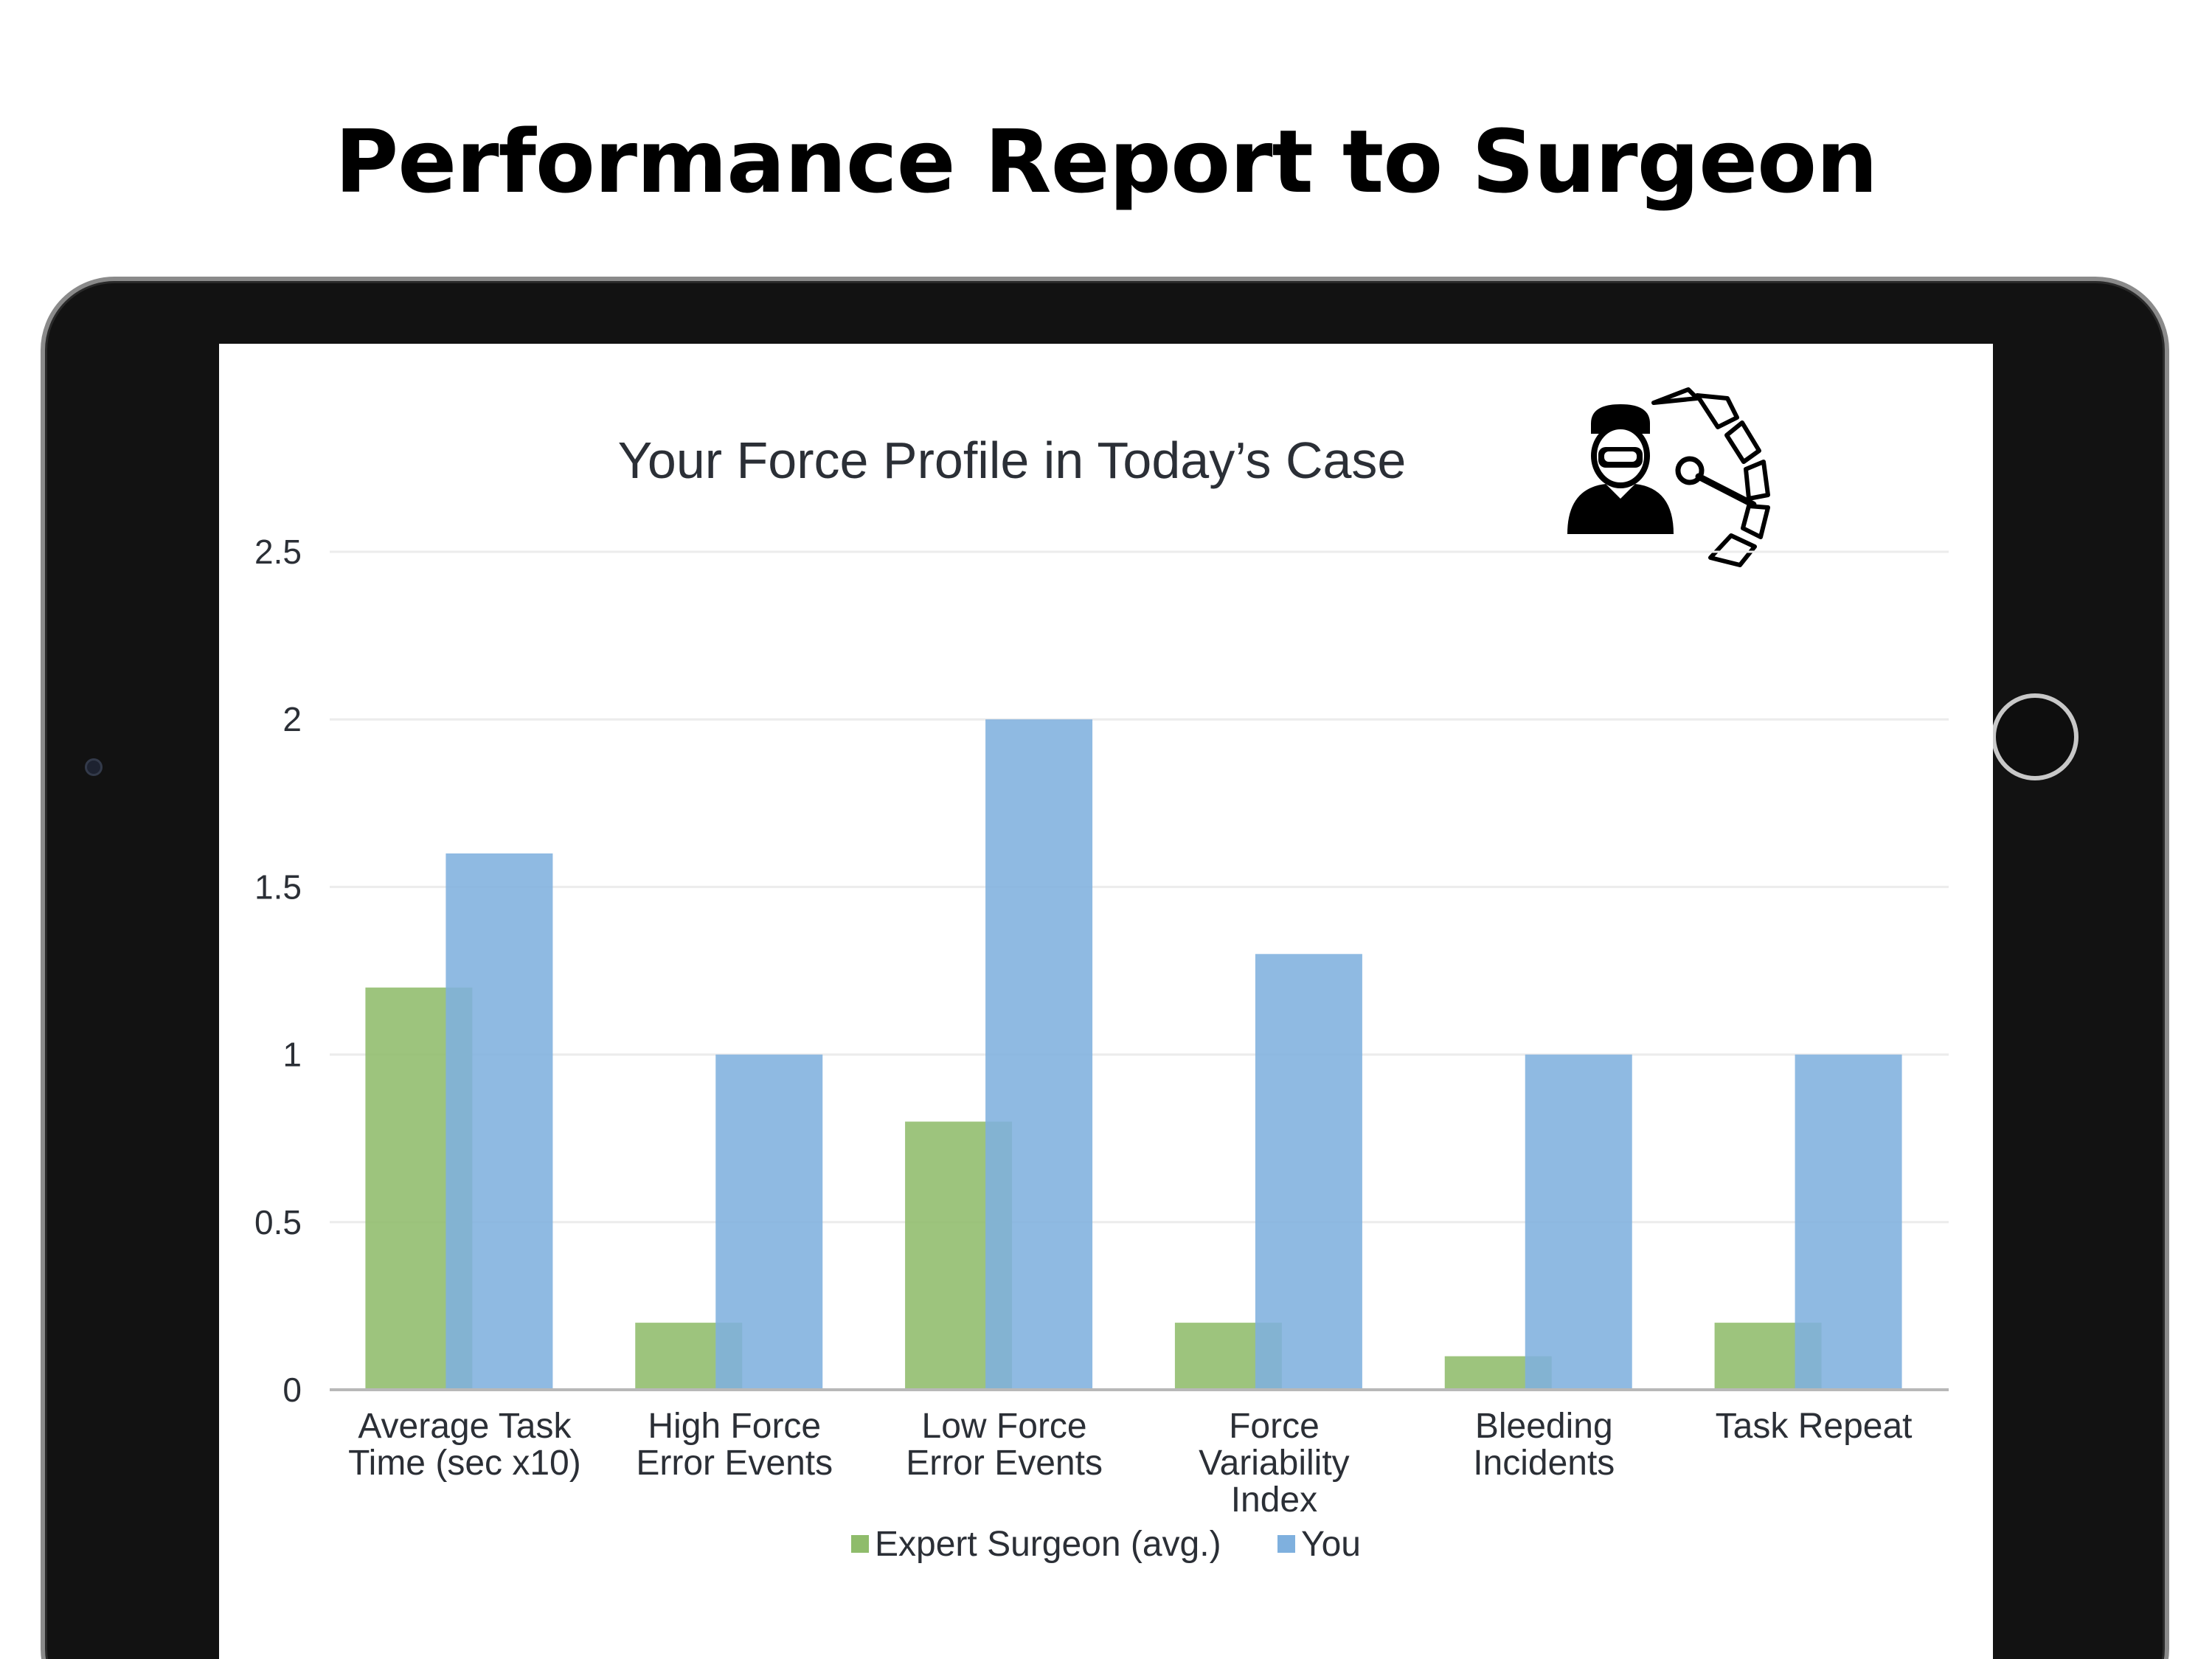  What do you see at coordinates (465, 1464) in the screenshot?
I see `x-tick-label: Time (sec x10)` at bounding box center [465, 1464].